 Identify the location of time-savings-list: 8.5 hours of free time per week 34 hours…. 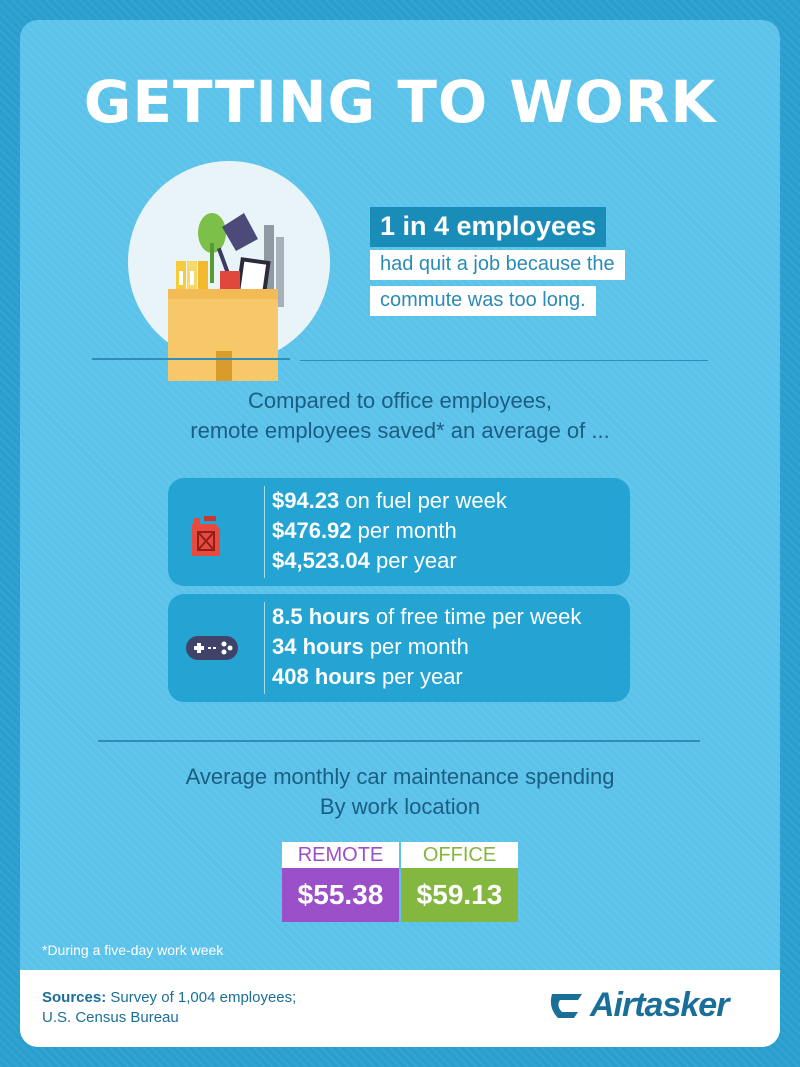
(426, 647).